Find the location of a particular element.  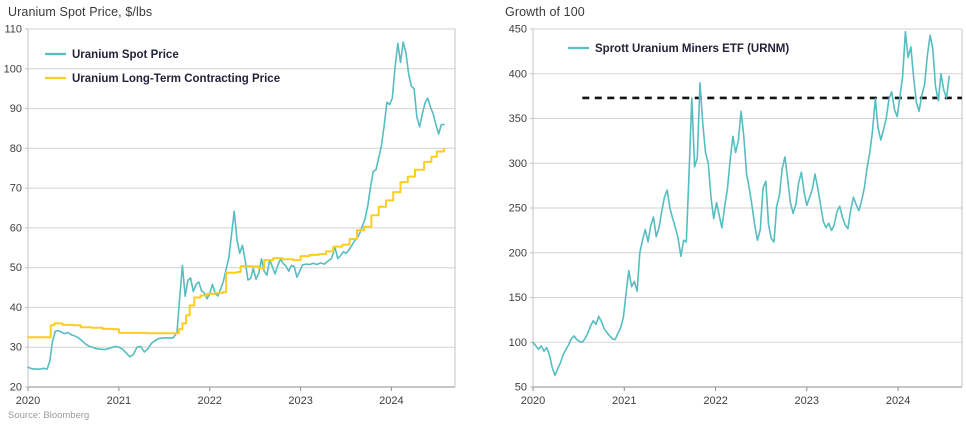

source-note: Source: Bloomberg is located at coordinates (49, 415).